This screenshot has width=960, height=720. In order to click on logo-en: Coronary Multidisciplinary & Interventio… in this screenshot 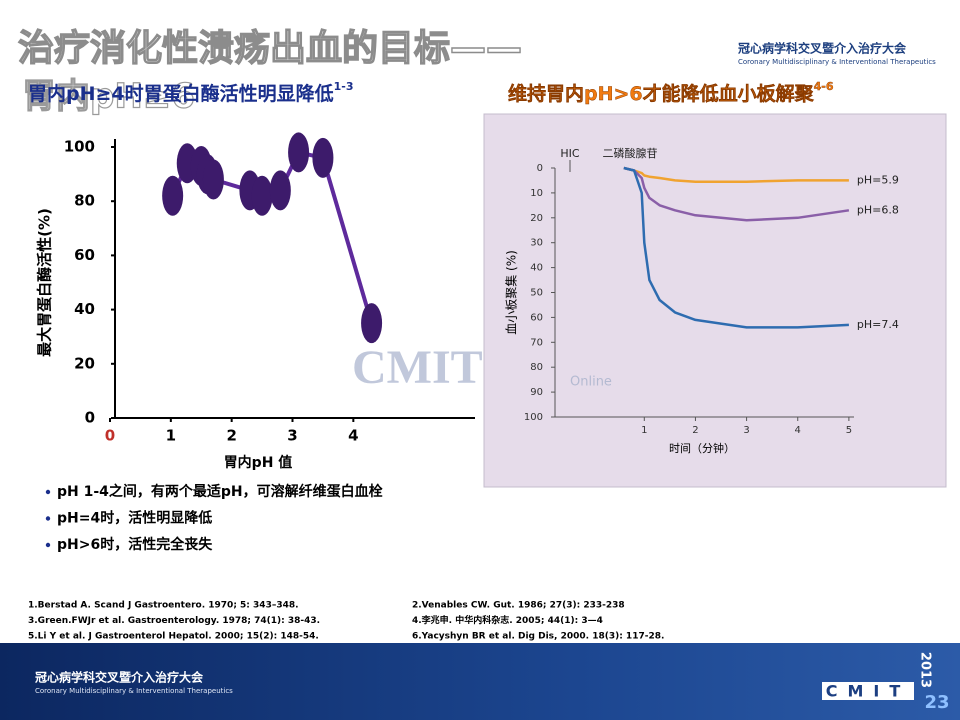, I will do `click(837, 62)`.